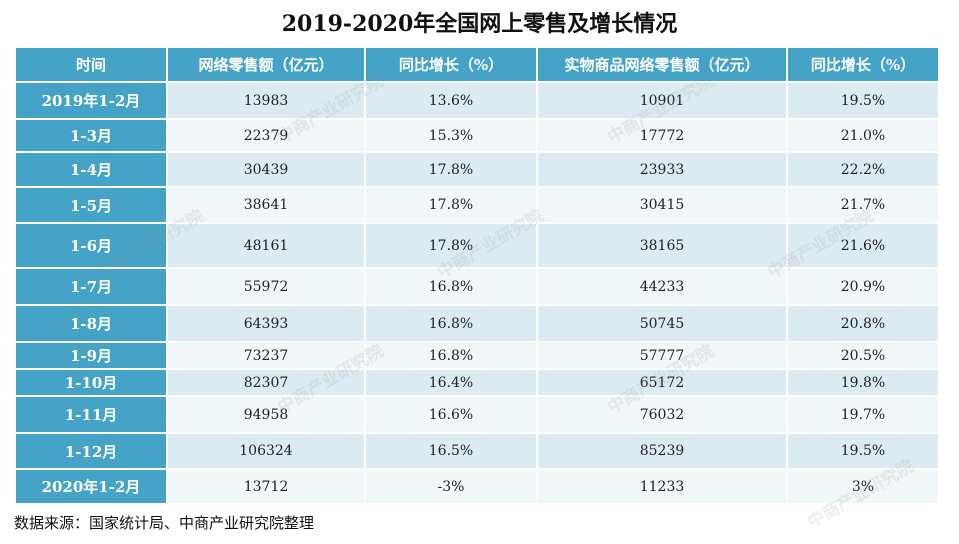 The height and width of the screenshot is (544, 959). I want to click on cell-time: 1-6月, so click(91, 245).